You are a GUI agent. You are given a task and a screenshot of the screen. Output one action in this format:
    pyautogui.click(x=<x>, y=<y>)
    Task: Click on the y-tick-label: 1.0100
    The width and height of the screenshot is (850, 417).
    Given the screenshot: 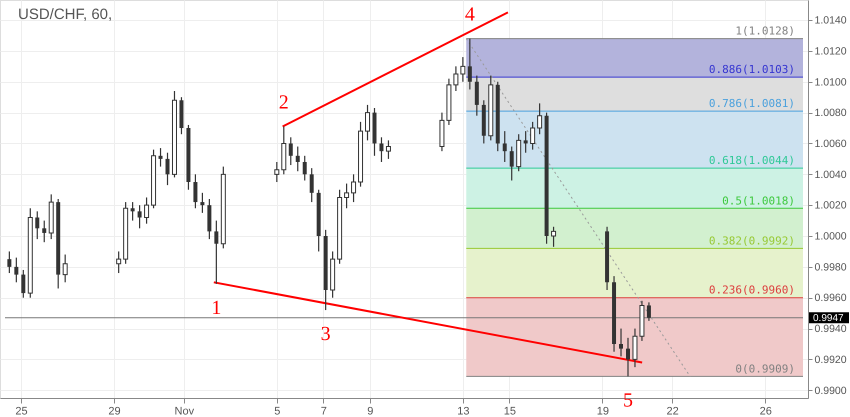 What is the action you would take?
    pyautogui.click(x=830, y=82)
    